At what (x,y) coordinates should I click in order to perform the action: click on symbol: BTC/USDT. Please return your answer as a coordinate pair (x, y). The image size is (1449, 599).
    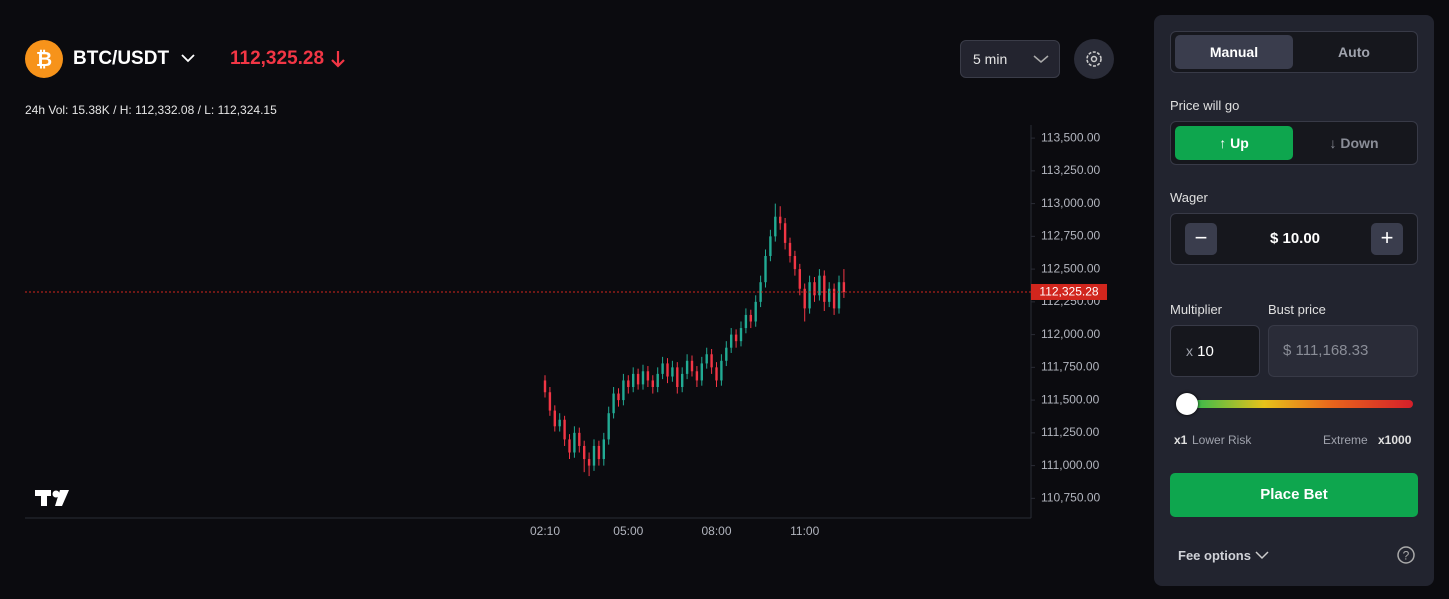
    Looking at the image, I should click on (121, 58).